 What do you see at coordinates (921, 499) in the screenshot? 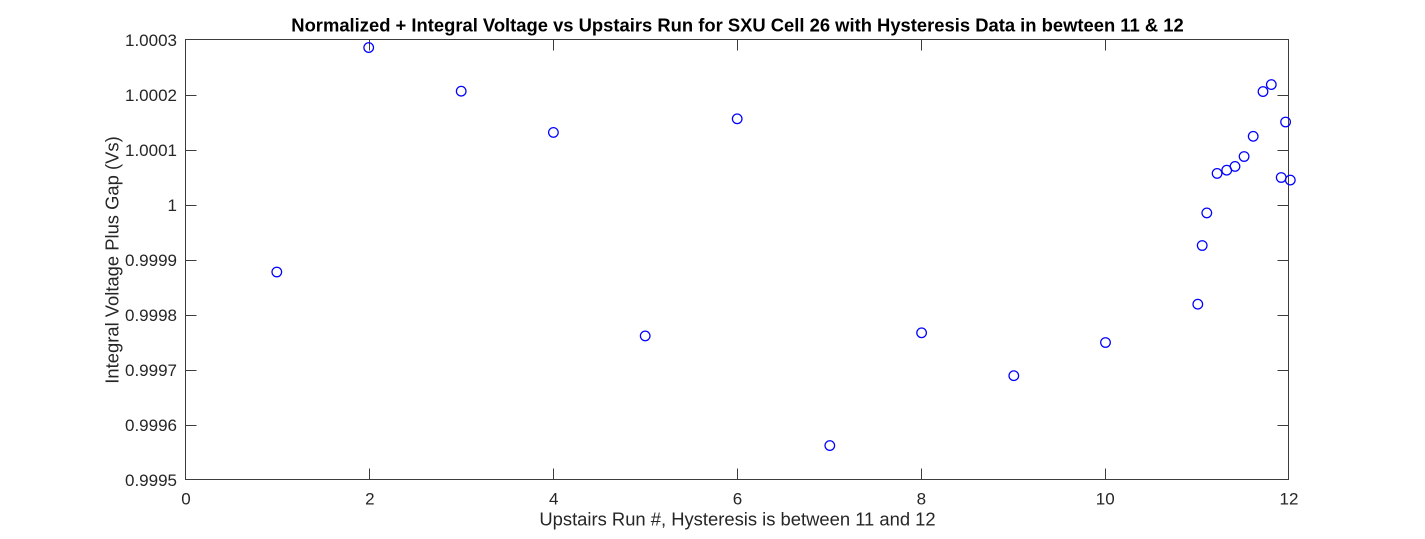
I see `svg-text: 8` at bounding box center [921, 499].